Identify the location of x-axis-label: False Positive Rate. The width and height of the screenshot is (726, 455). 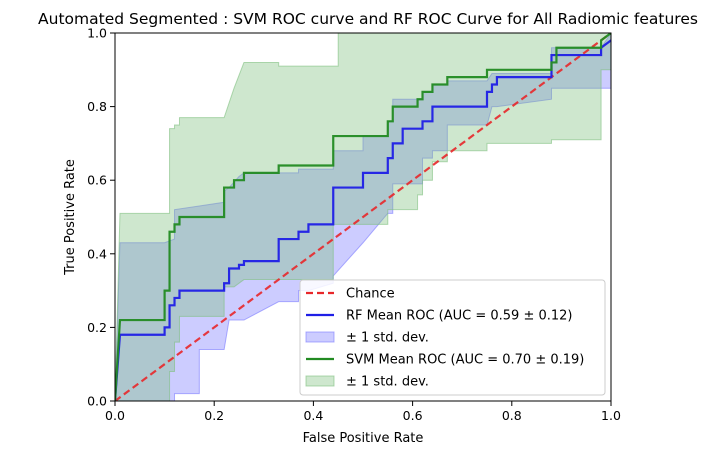
(363, 438).